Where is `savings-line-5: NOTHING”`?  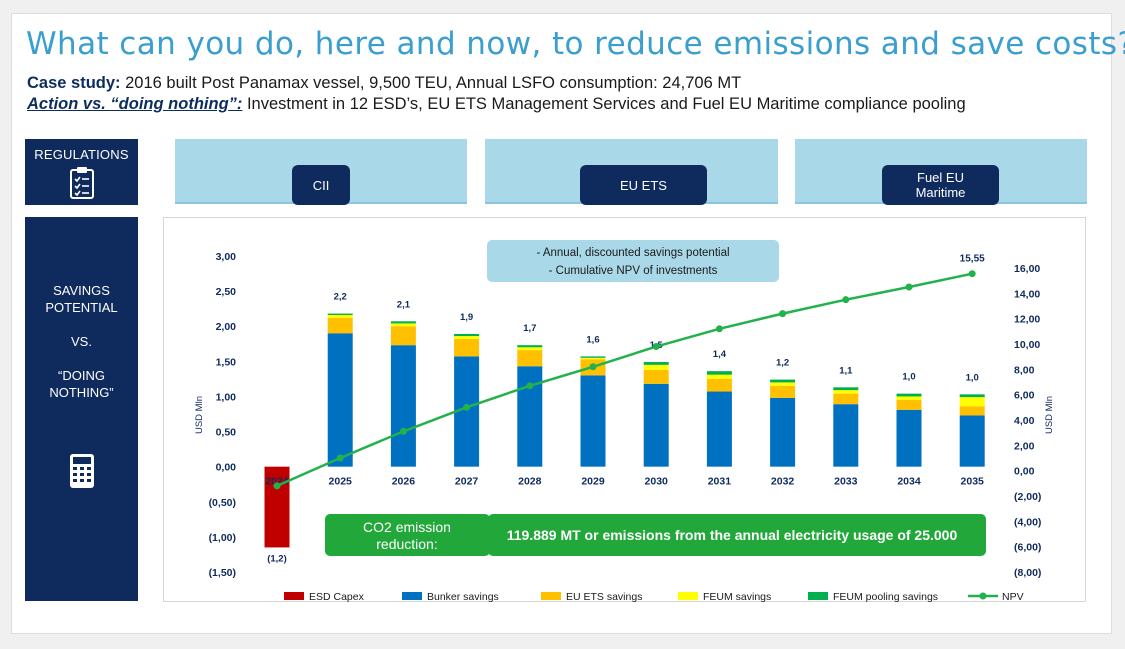 savings-line-5: NOTHING” is located at coordinates (81, 392).